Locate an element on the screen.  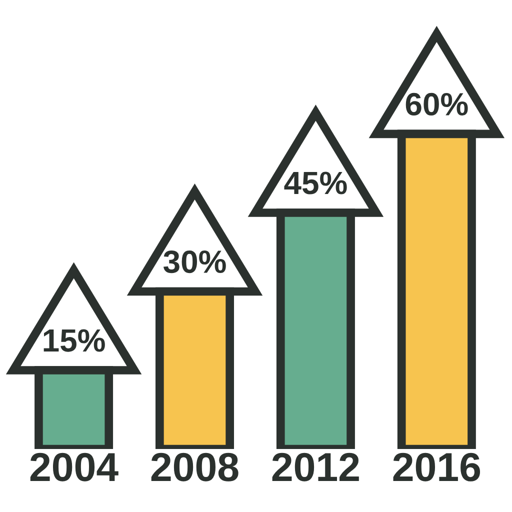
data-label: 45% is located at coordinates (315, 183).